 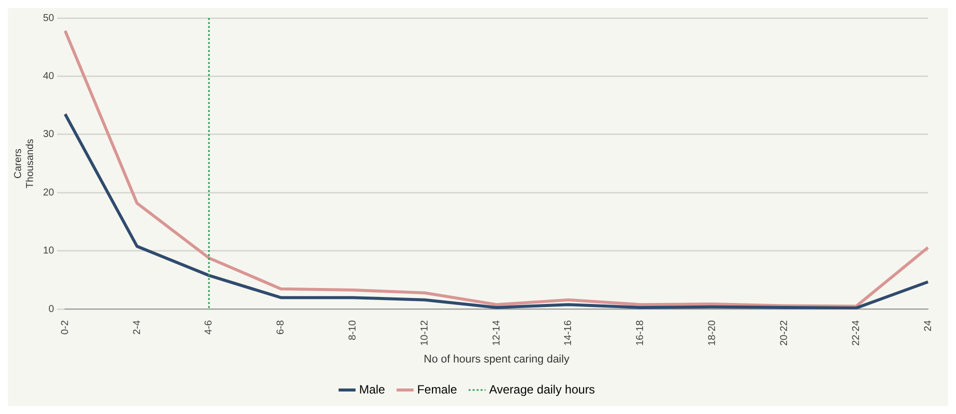 What do you see at coordinates (640, 333) in the screenshot?
I see `x-tick-label: 16-18` at bounding box center [640, 333].